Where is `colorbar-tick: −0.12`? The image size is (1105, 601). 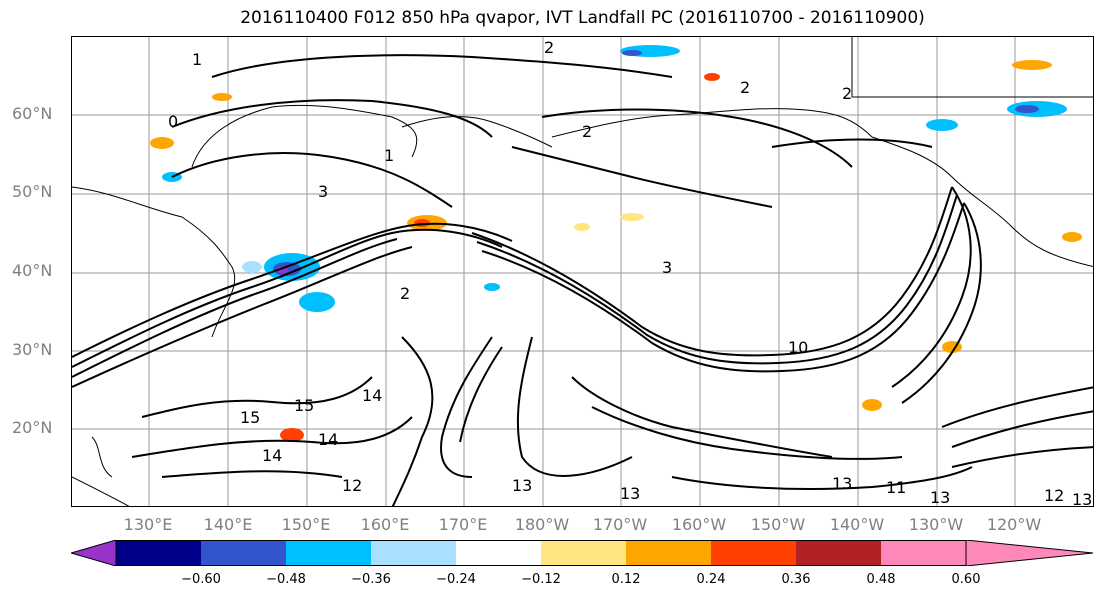 colorbar-tick: −0.12 is located at coordinates (541, 579).